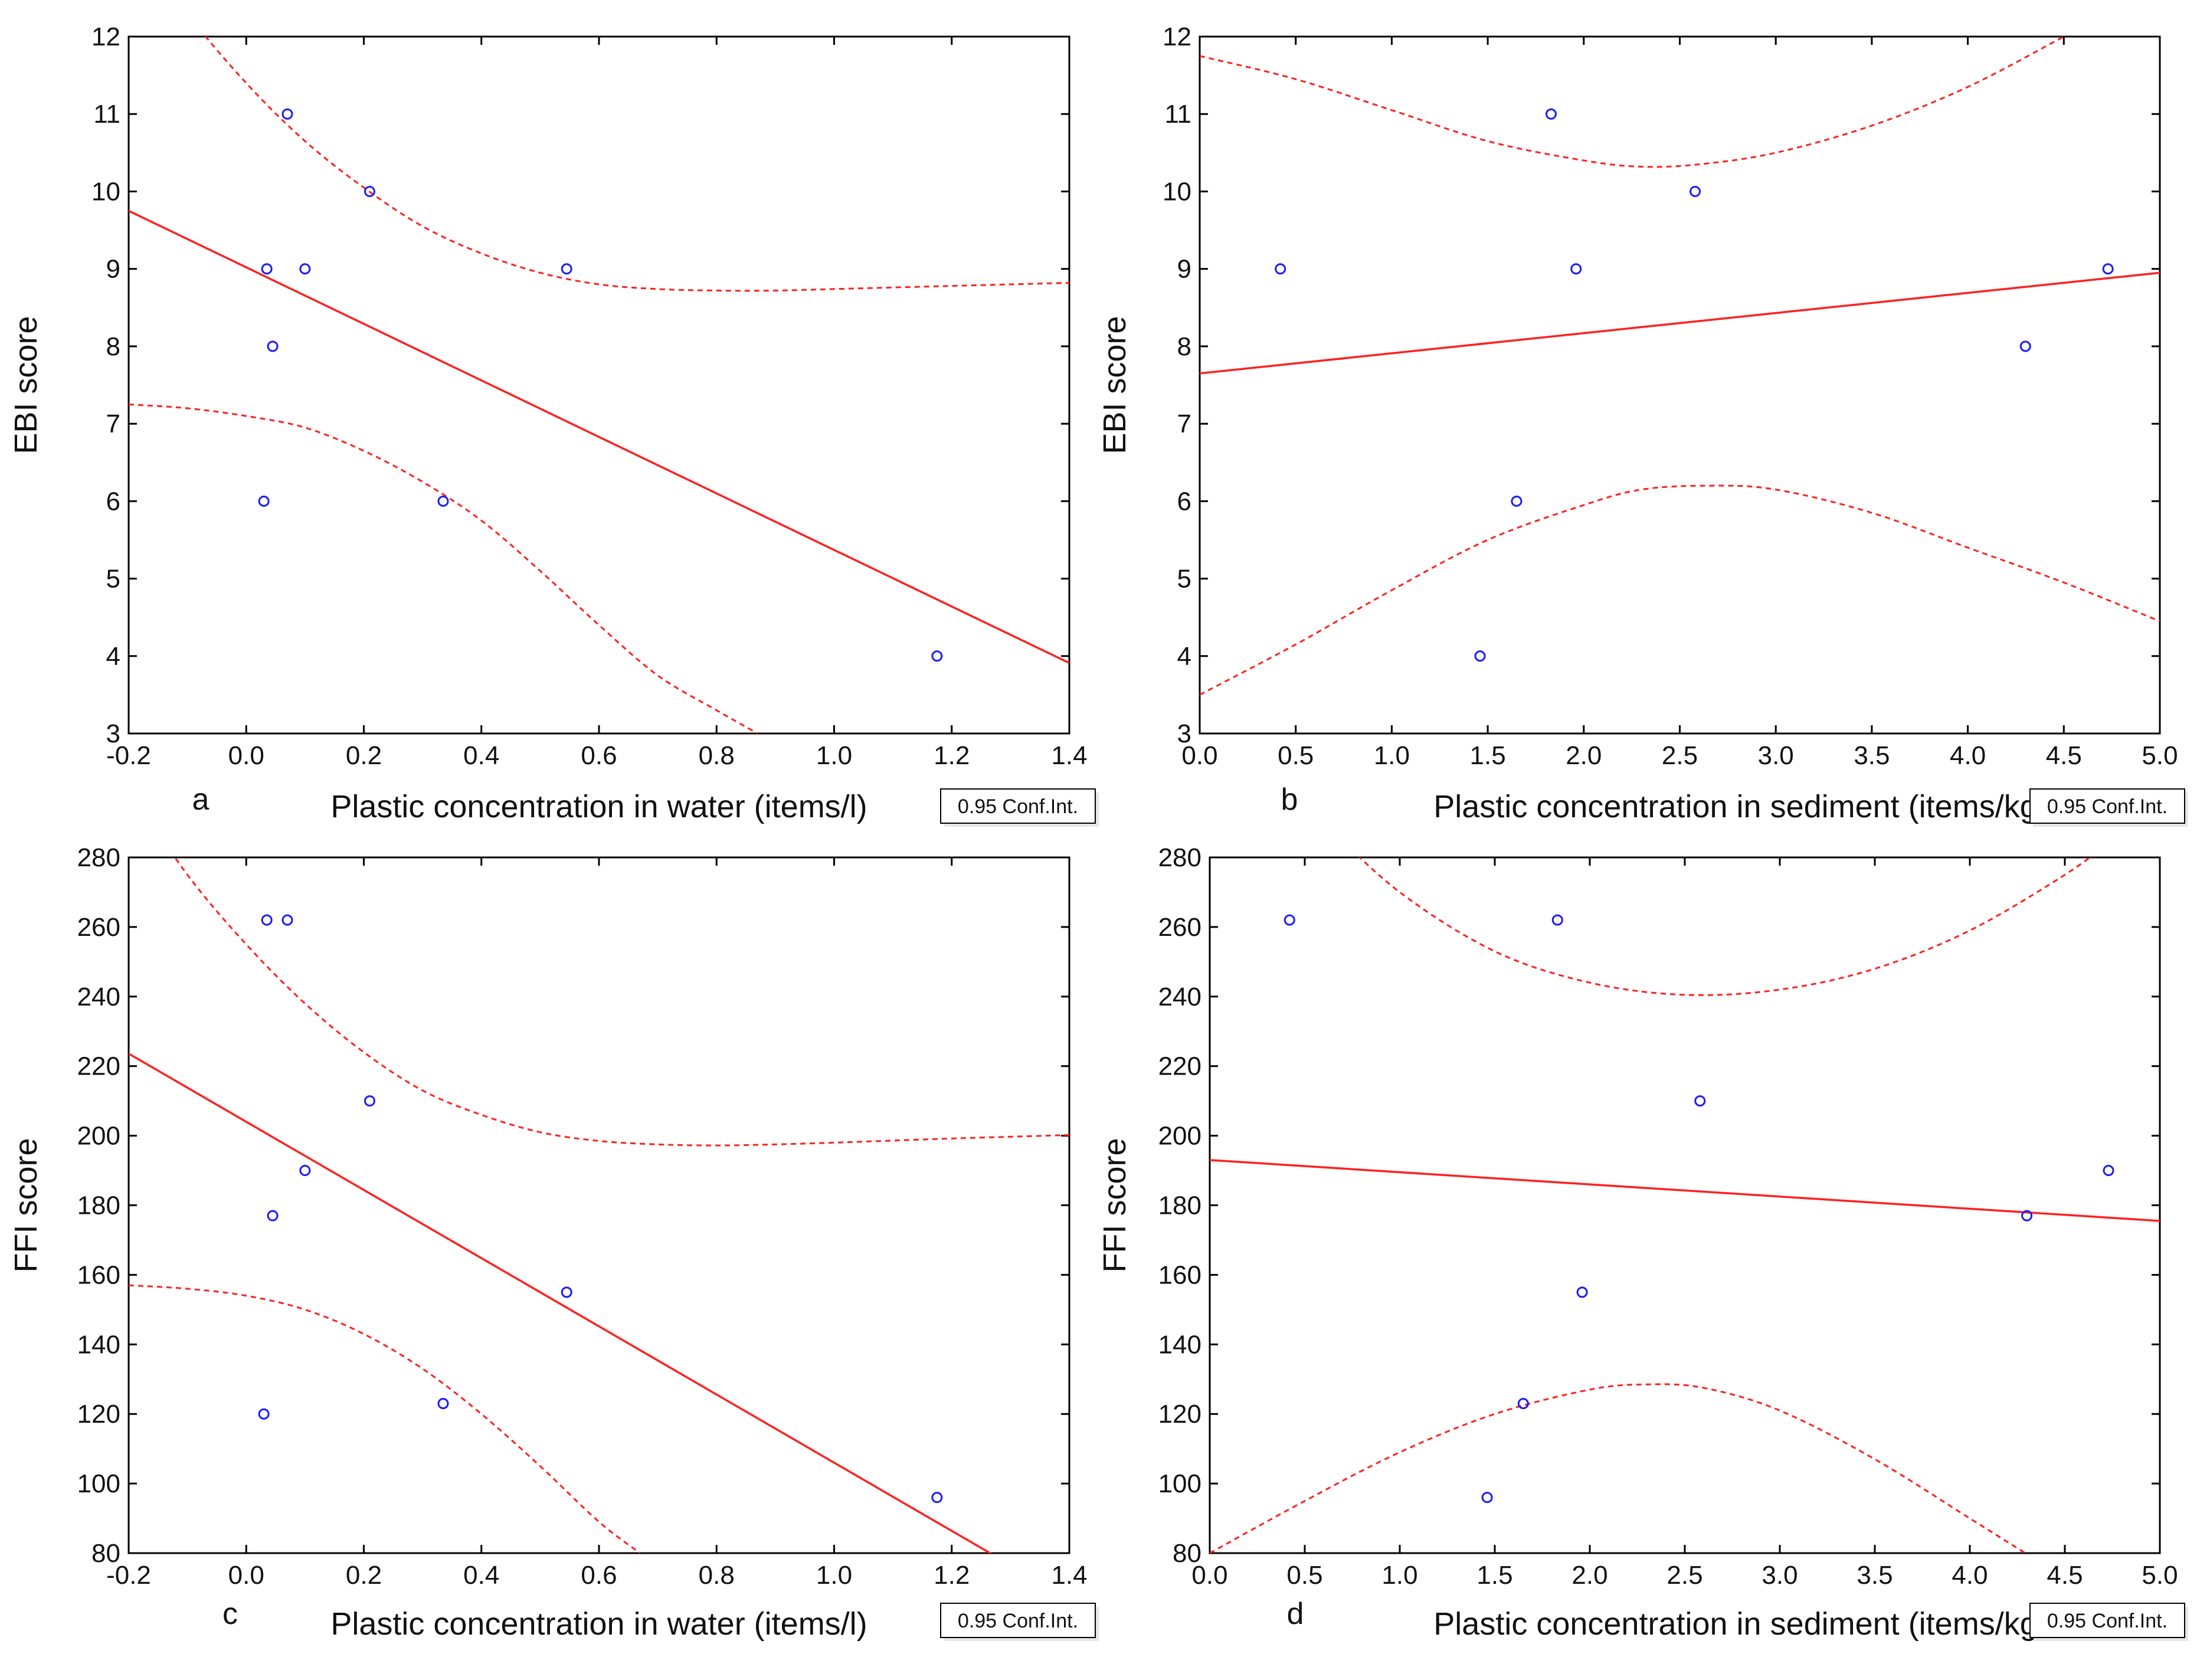 The width and height of the screenshot is (2210, 1680). I want to click on x-tick-label: 0.6, so click(599, 1575).